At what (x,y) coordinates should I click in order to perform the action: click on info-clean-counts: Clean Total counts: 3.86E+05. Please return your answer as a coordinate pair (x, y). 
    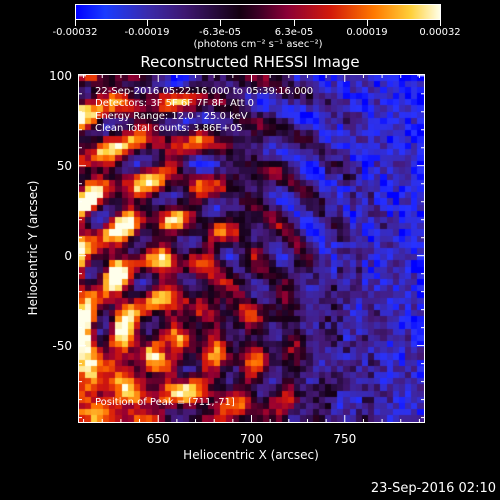
    Looking at the image, I should click on (169, 128).